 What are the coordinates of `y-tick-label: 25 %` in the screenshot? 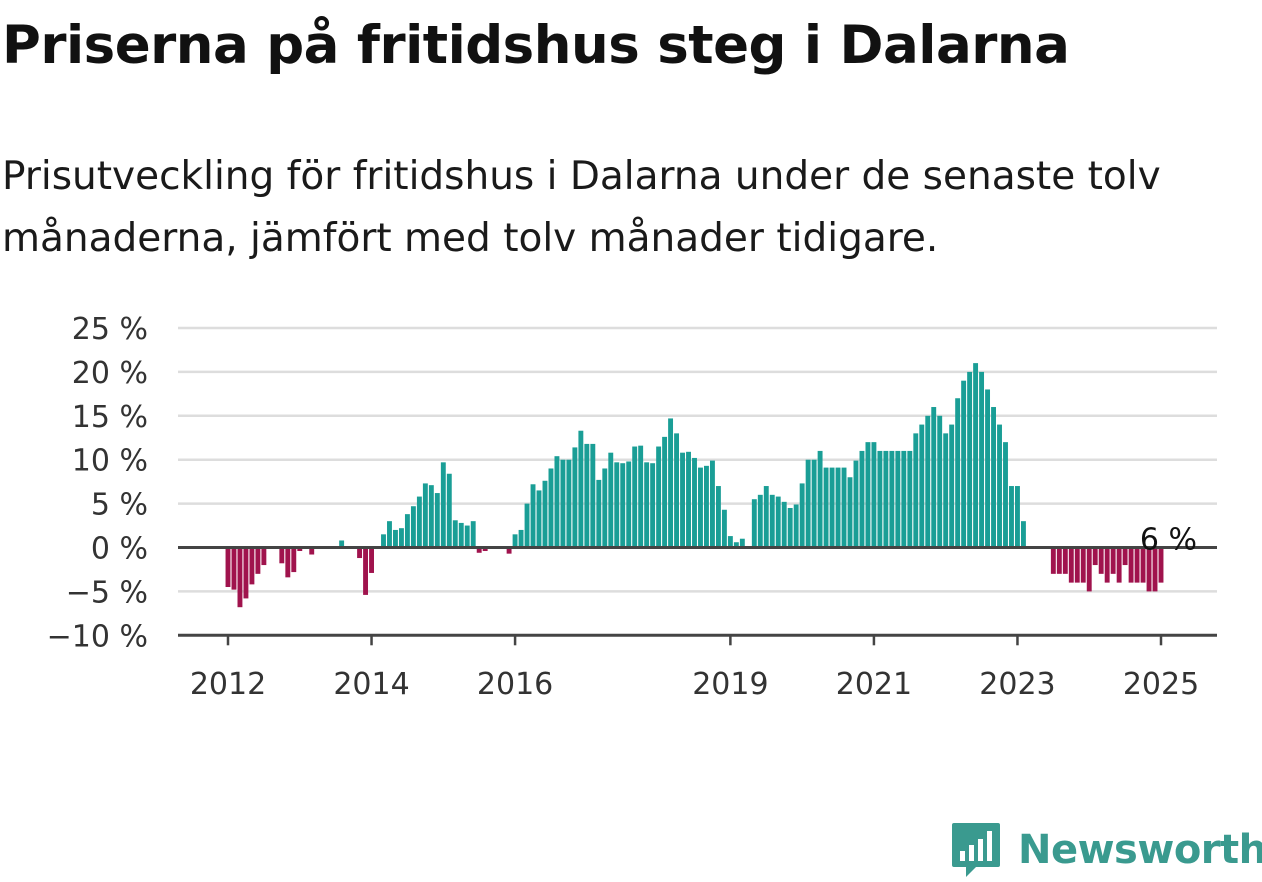 It's located at (110, 329).